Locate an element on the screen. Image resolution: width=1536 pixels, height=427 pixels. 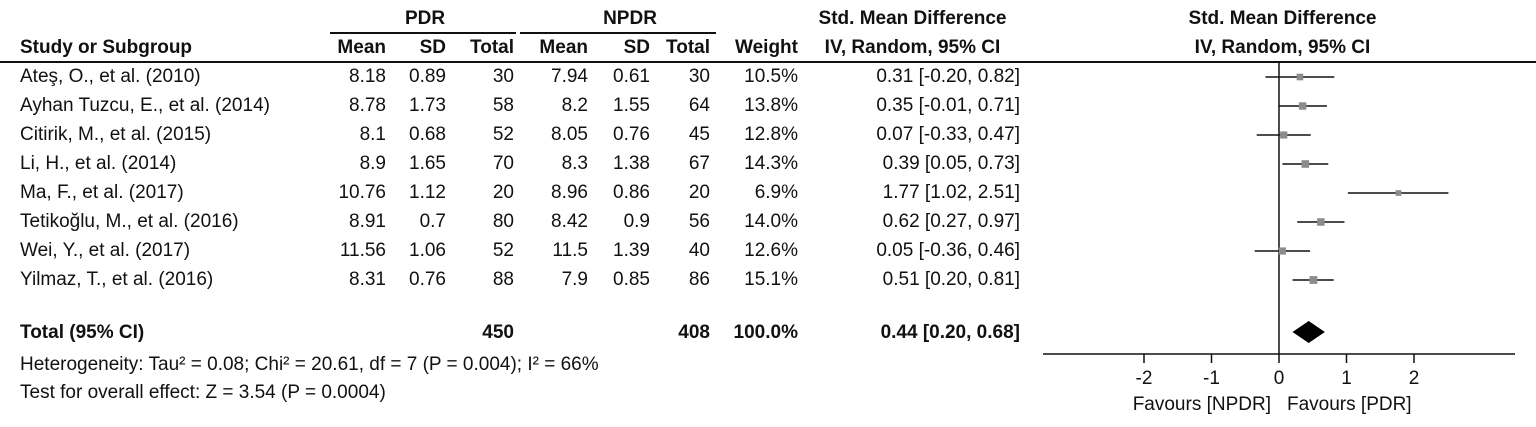
npdr-mean-header: Mean is located at coordinates (563, 47).